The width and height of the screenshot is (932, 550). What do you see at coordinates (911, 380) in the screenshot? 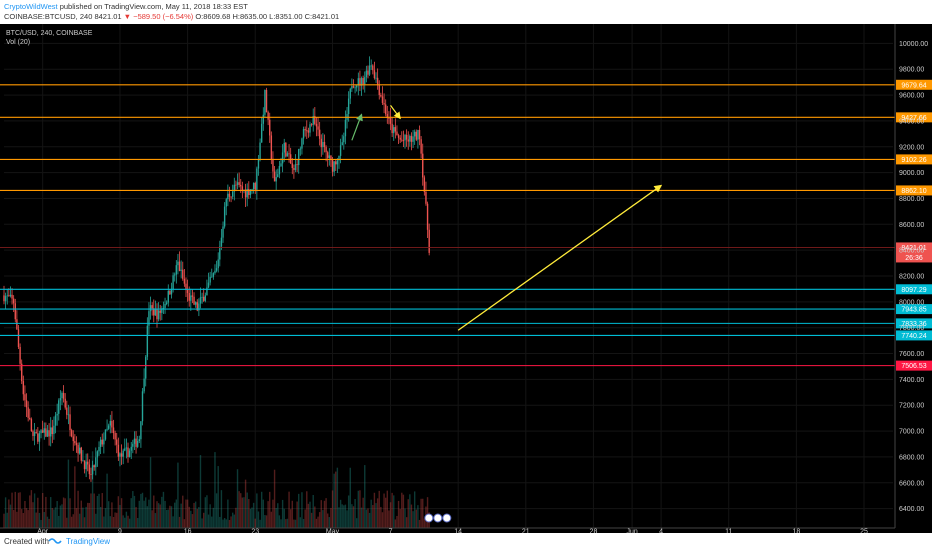
I see `price-tick-label: 7400.00` at bounding box center [911, 380].